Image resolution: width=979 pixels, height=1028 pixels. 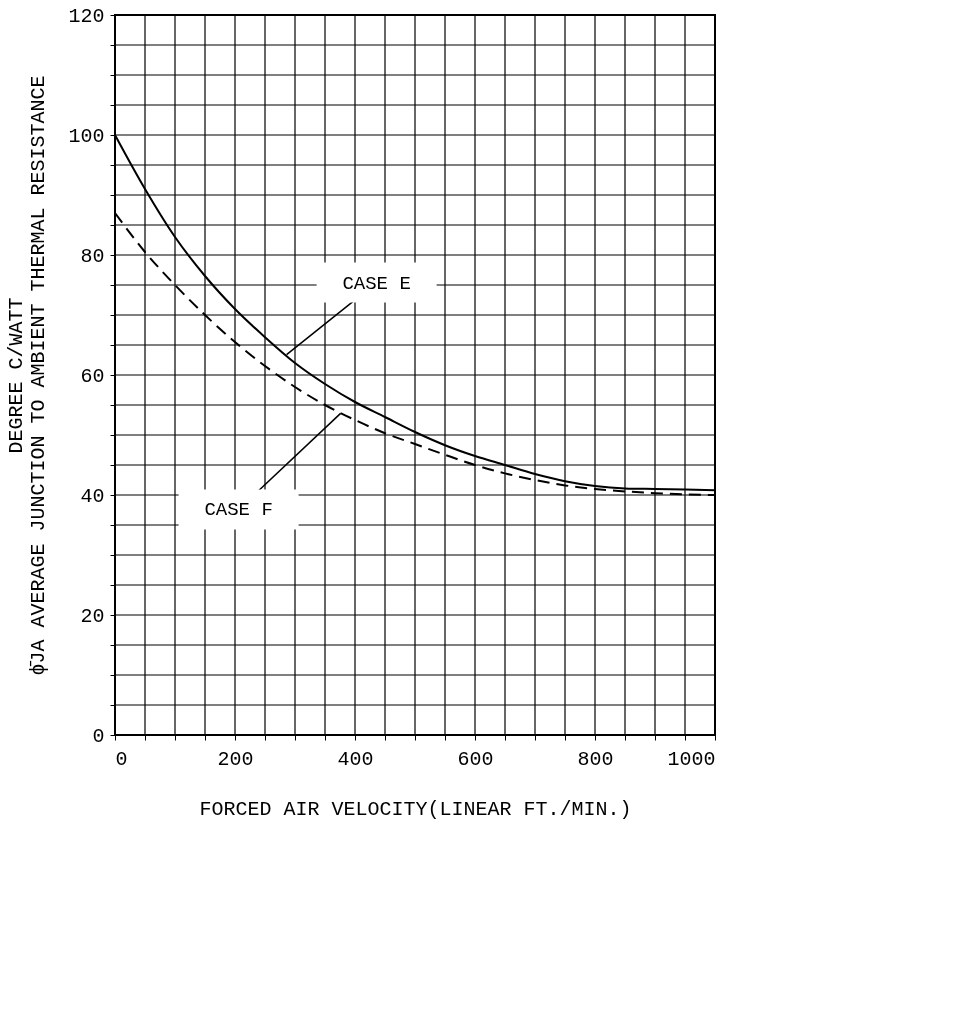 I want to click on y-axis-title: DEGREE C/WATT ϕ̄JA AVERAGE JUNCTION TO AMBIENT THERMAL RESISTANCE, so click(x=28, y=375).